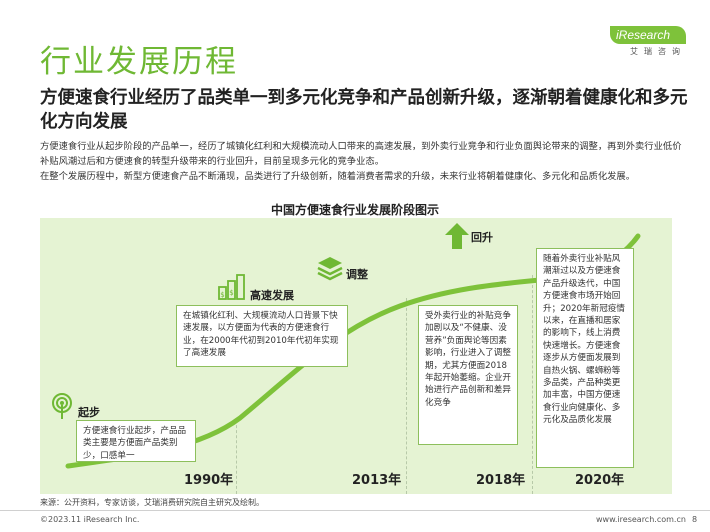 The height and width of the screenshot is (532, 710). Describe the element at coordinates (152, 502) in the screenshot. I see `source-note: 来源：公开资料，专家访谈，艾瑞消费研究院自主研究及绘制。` at that location.